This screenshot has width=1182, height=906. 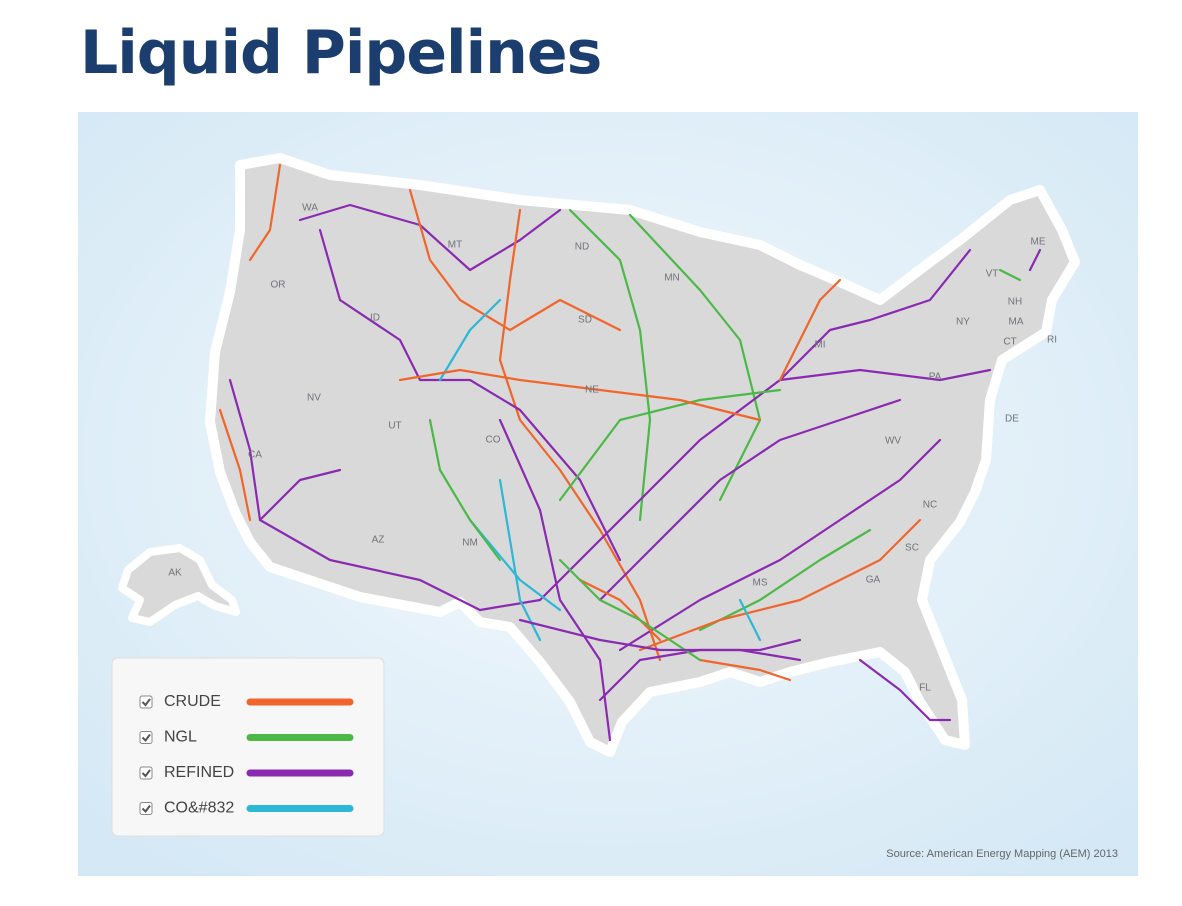 I want to click on state-label: NC, so click(x=930, y=505).